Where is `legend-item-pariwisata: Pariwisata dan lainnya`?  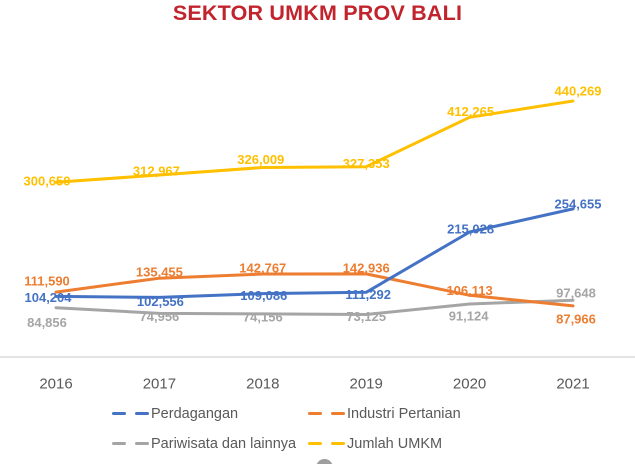
legend-item-pariwisata: Pariwisata dan lainnya is located at coordinates (210, 443).